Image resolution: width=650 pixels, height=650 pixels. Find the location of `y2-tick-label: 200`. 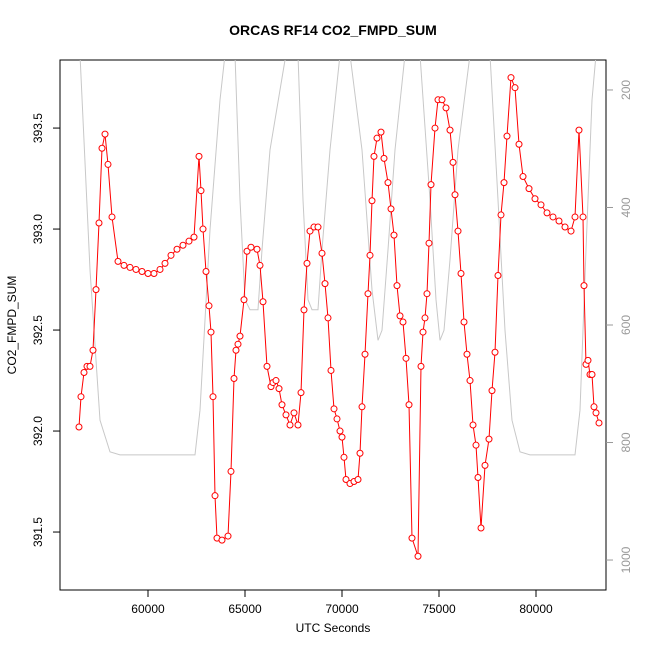

y2-tick-label: 200 is located at coordinates (626, 90).